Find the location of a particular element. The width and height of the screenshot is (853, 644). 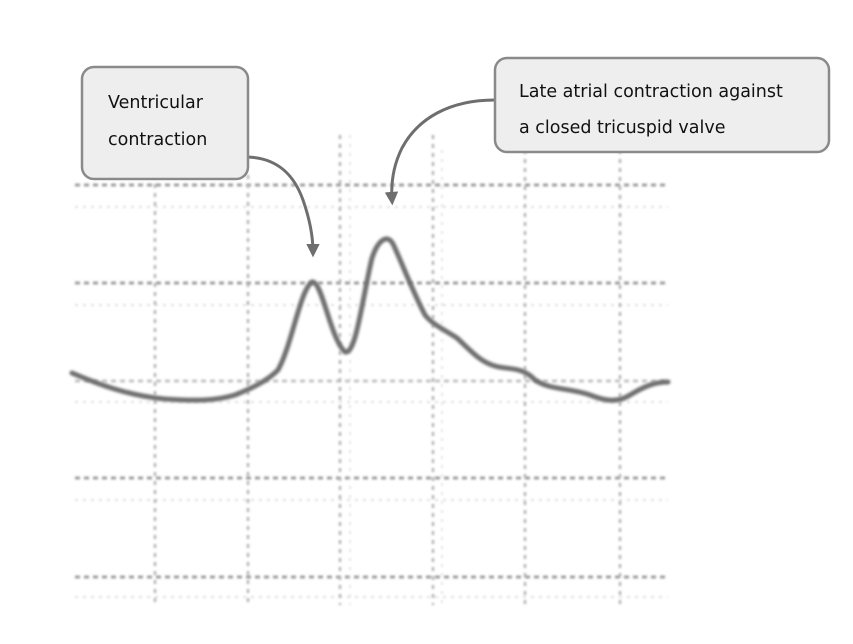

callout-atrial-box is located at coordinates (662, 105).